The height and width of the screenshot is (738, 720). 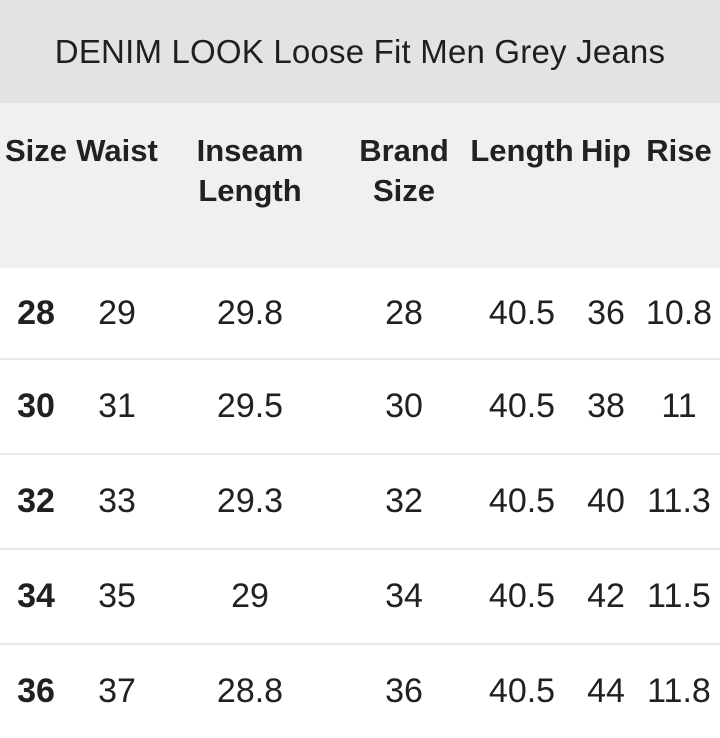 What do you see at coordinates (250, 501) in the screenshot?
I see `value-cell: 29.3` at bounding box center [250, 501].